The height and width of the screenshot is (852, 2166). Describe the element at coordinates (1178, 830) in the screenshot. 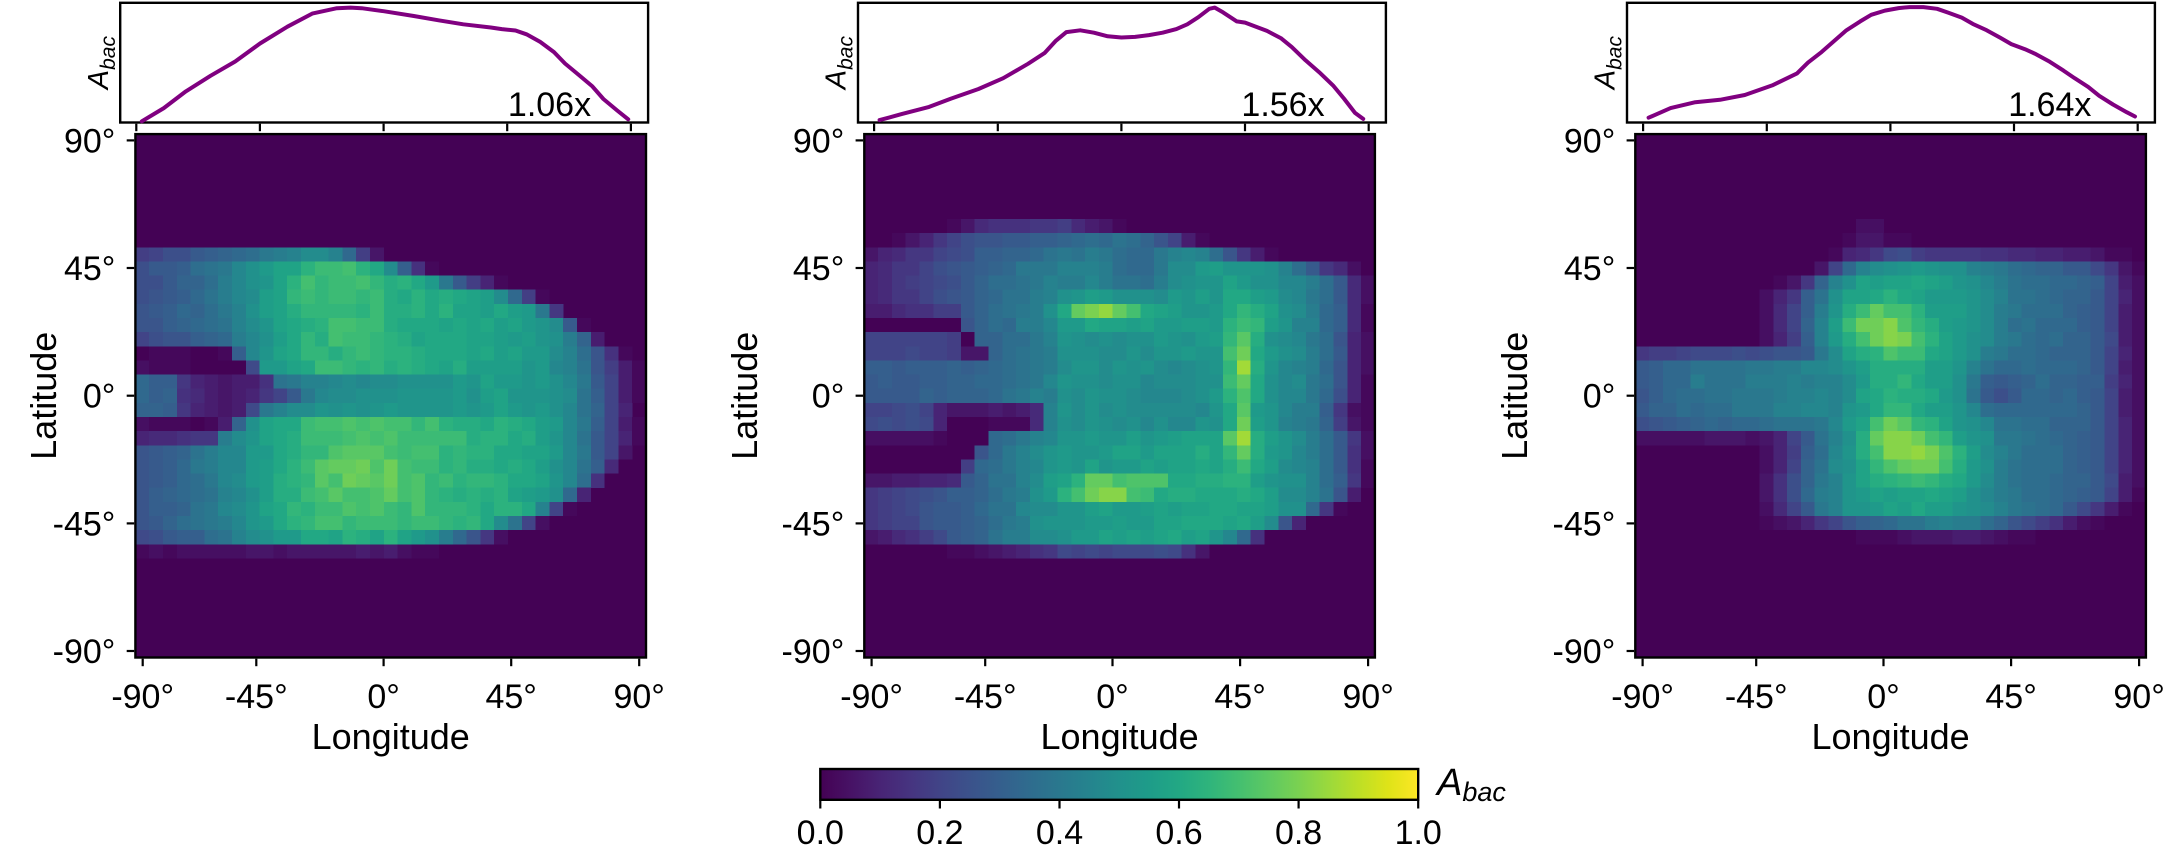

I see `svg-text: 0.6` at that location.